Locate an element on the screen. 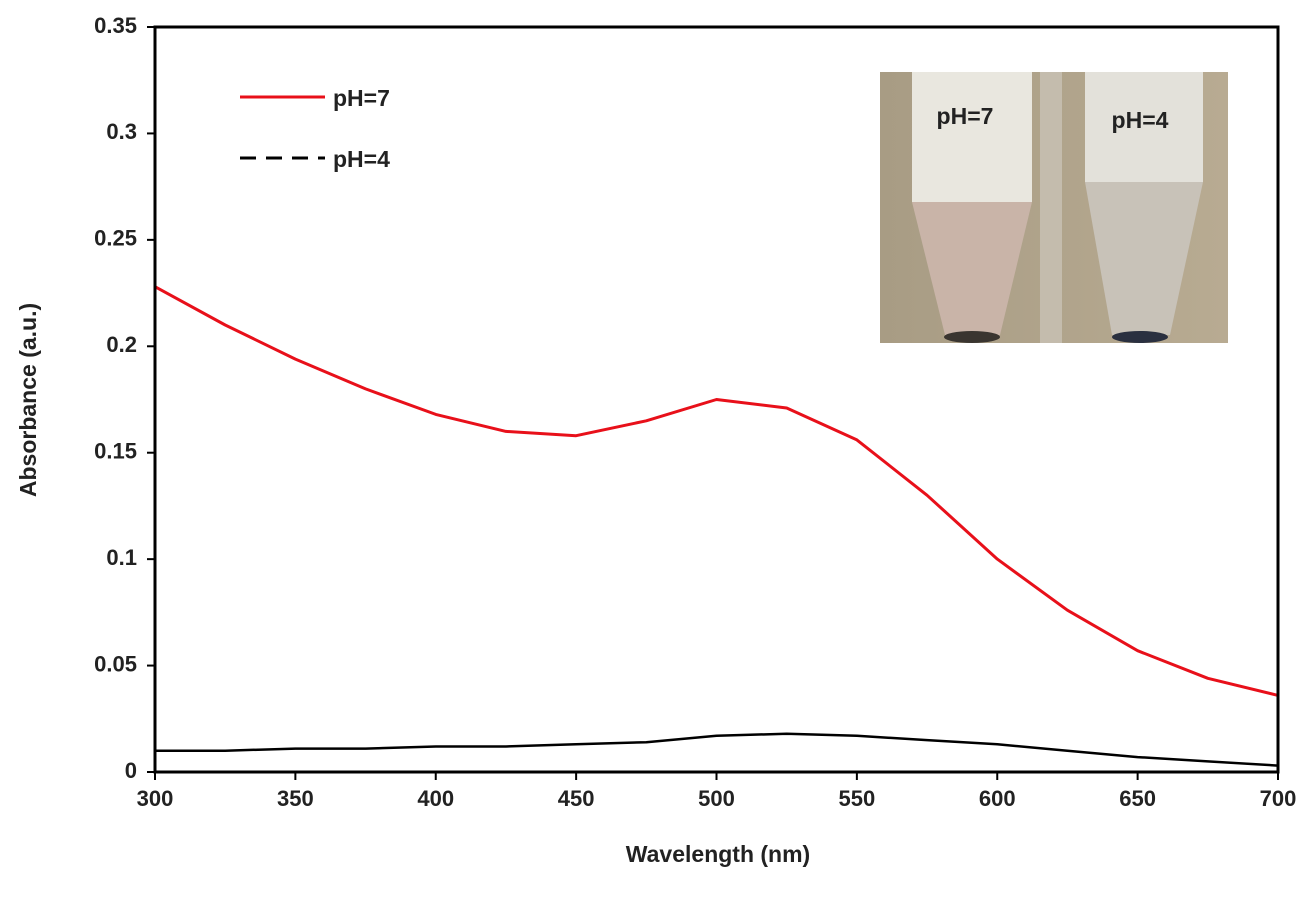  x-tick-label: 400 is located at coordinates (435, 798).